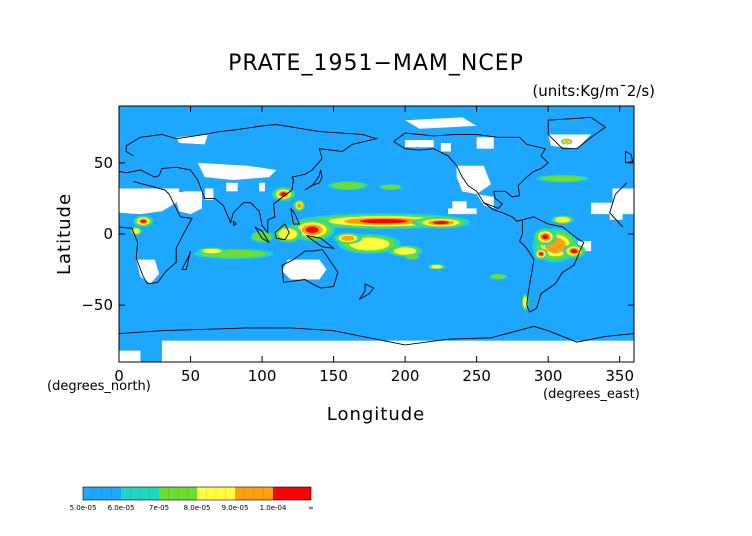 The height and width of the screenshot is (536, 752). What do you see at coordinates (197, 508) in the screenshot?
I see `colorbar-label: 8.0e-05` at bounding box center [197, 508].